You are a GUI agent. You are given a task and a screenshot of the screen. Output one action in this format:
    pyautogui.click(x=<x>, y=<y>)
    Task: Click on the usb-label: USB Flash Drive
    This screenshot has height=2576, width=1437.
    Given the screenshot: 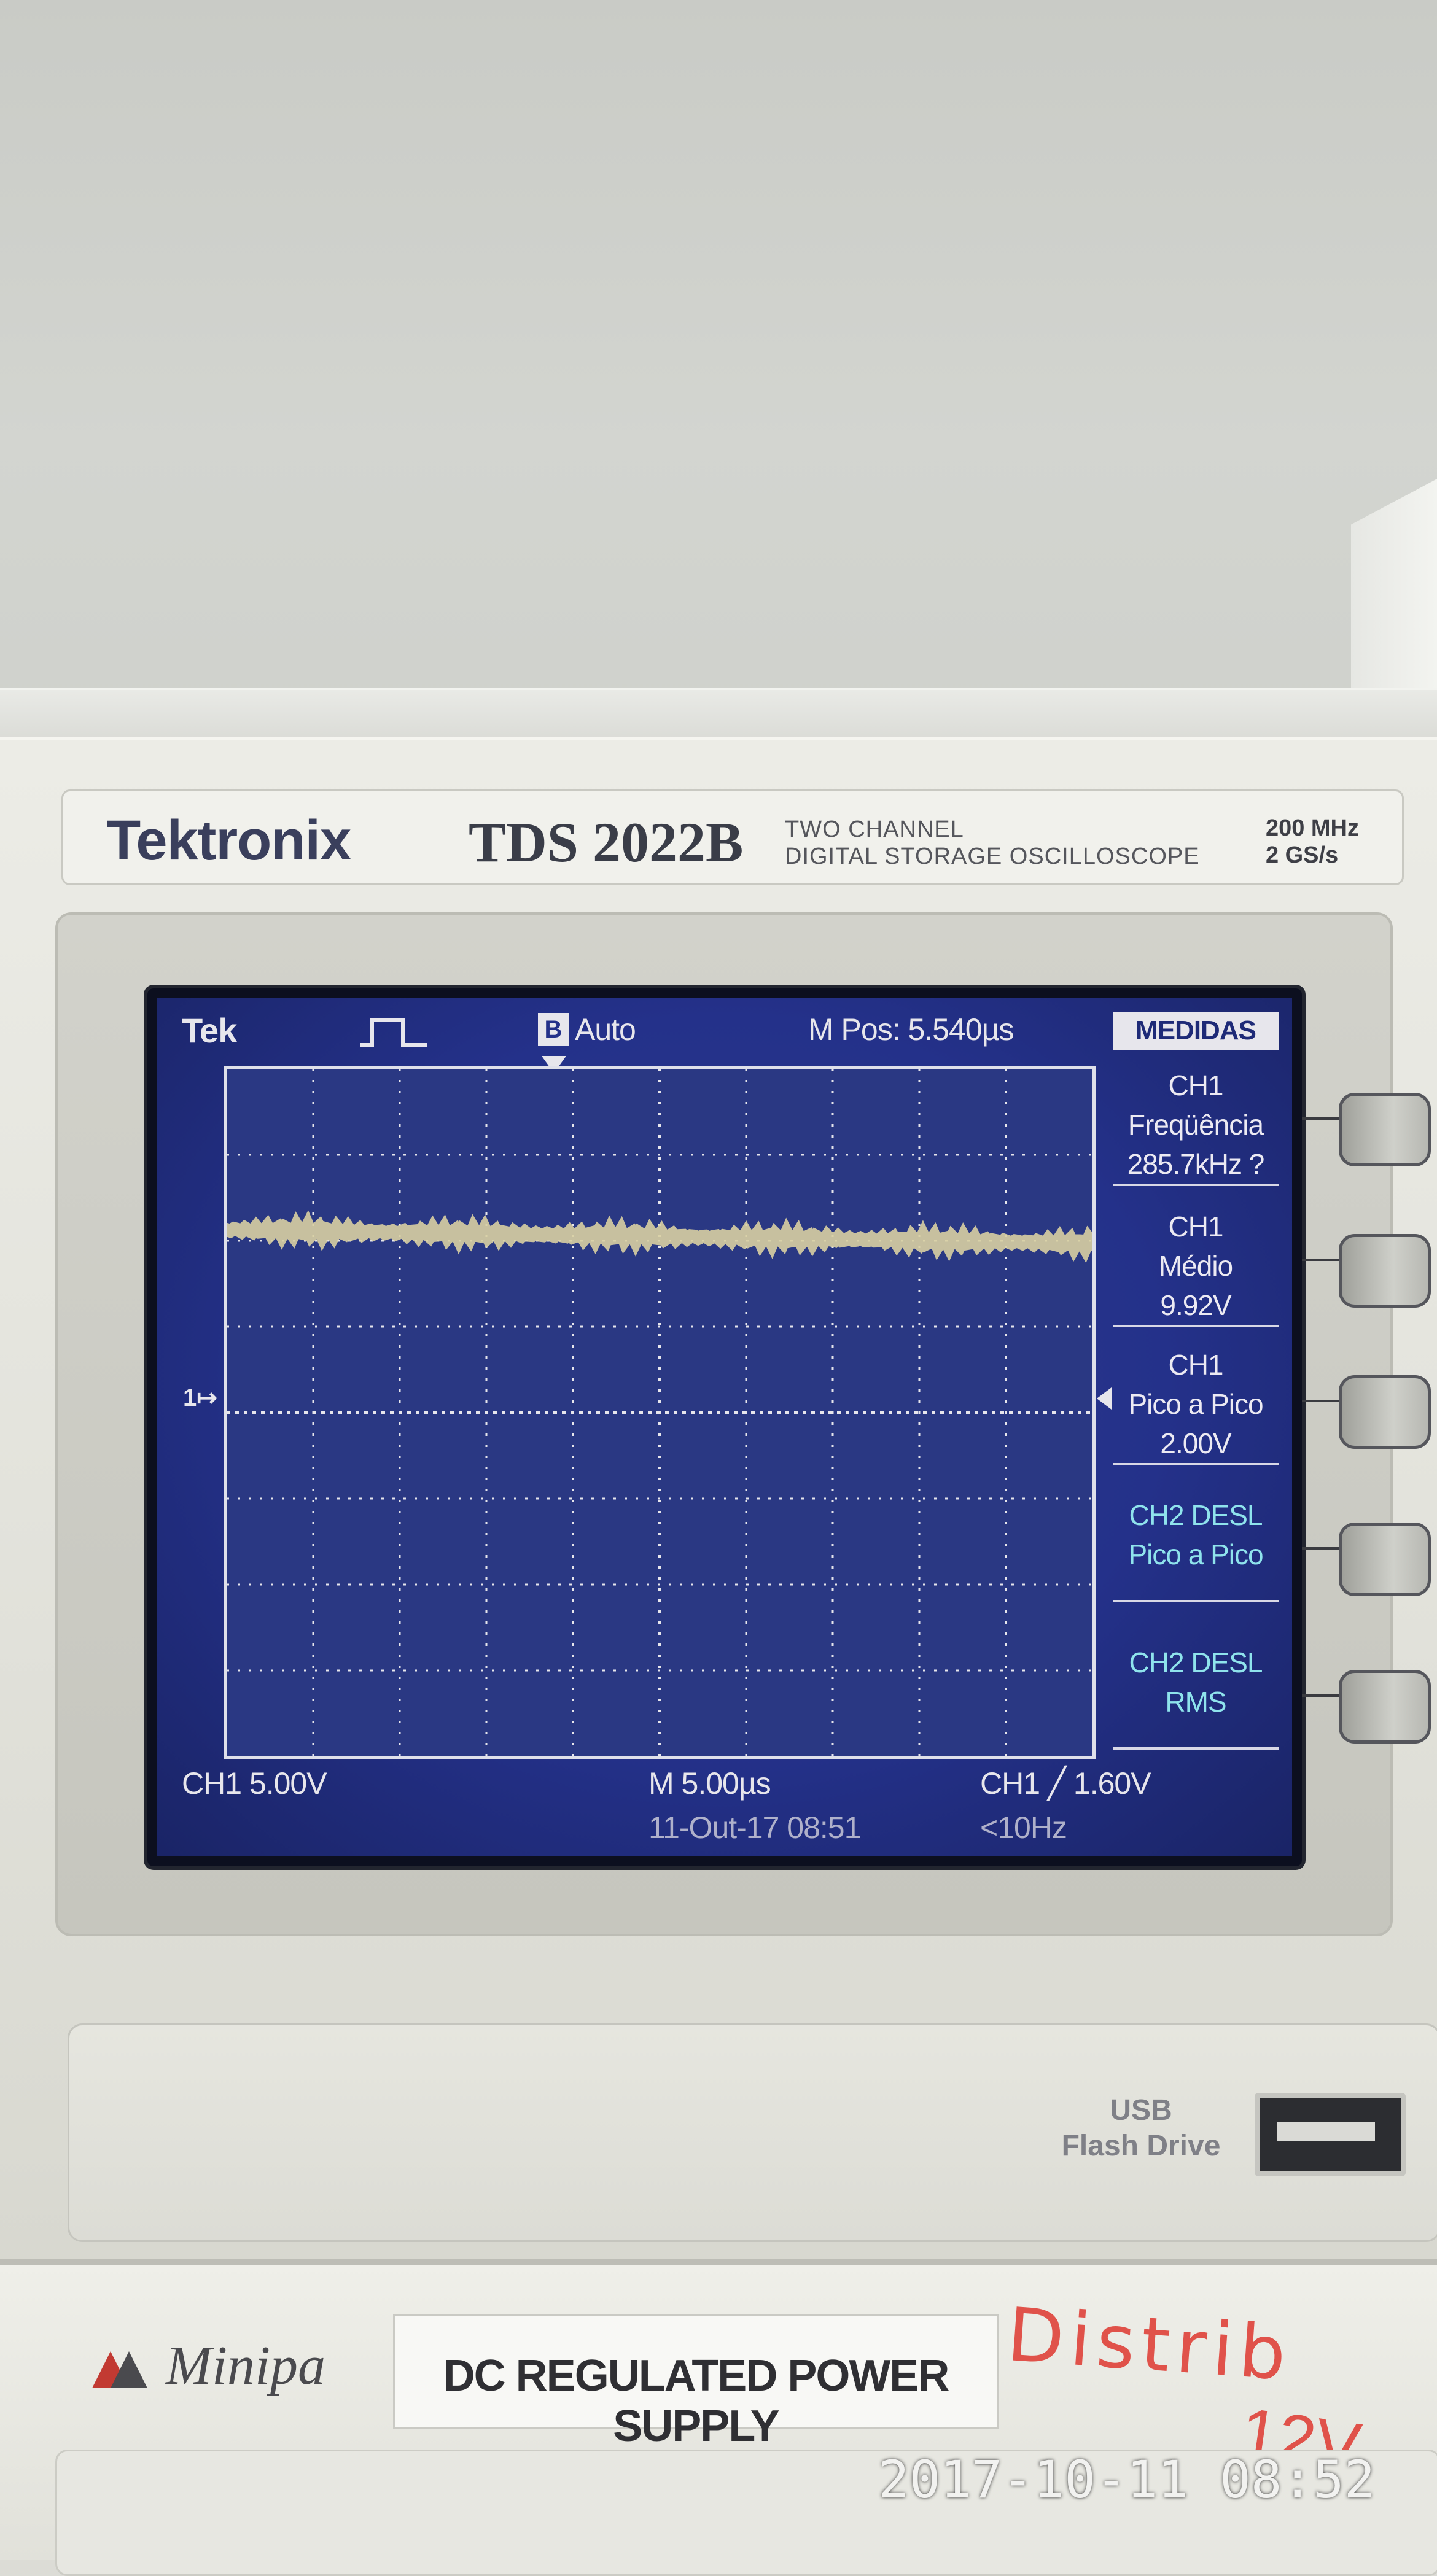 What is the action you would take?
    pyautogui.click(x=1141, y=2128)
    